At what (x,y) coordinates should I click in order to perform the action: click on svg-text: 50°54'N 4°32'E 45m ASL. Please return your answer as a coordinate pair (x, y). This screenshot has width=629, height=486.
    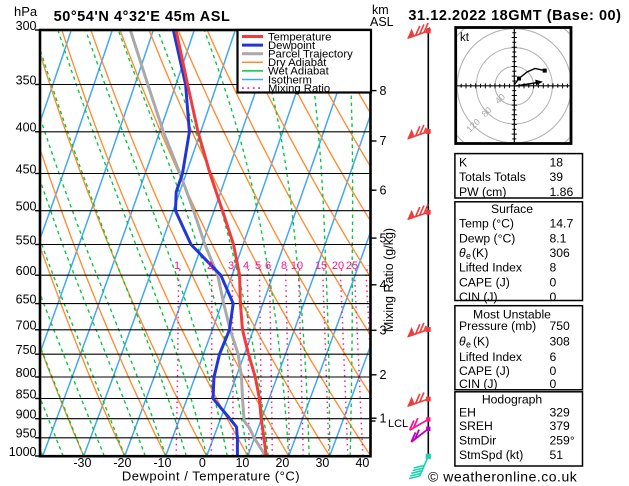
    Looking at the image, I should click on (142, 17).